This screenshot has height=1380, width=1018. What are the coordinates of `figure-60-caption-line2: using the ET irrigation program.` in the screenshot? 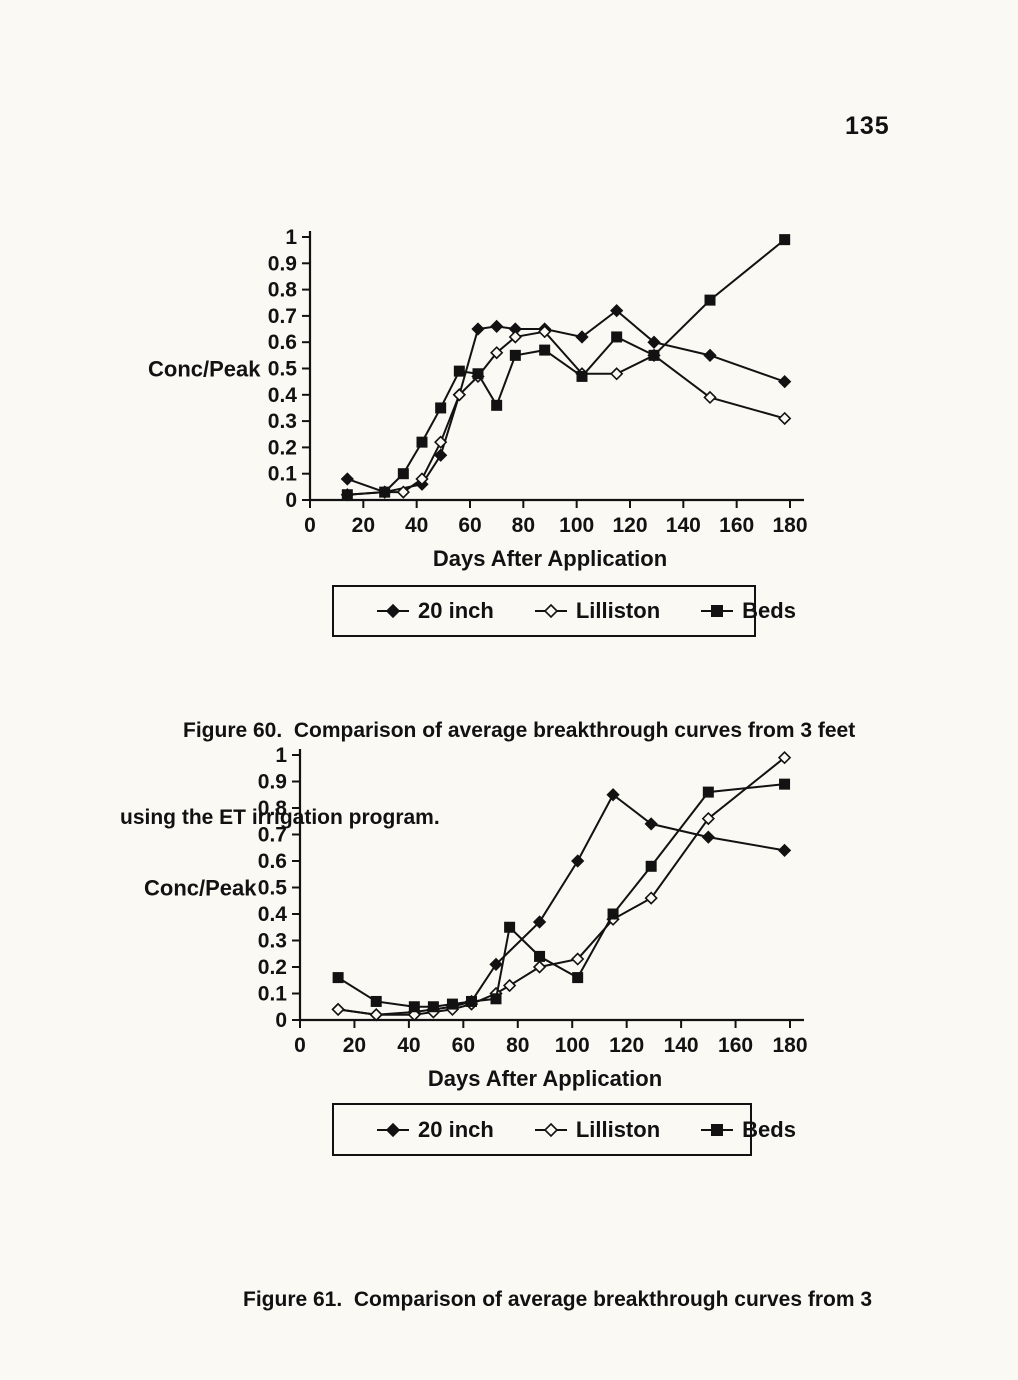 It's located at (280, 817).